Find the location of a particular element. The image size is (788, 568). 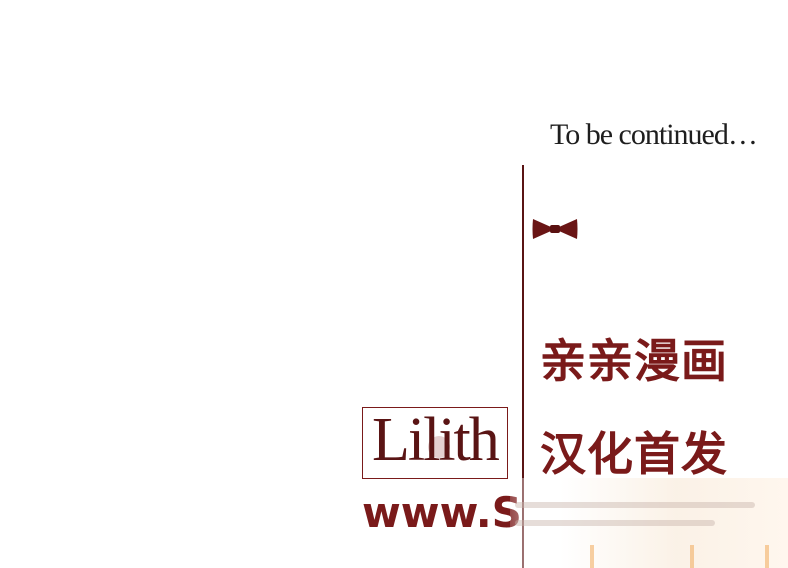

group-name-text: 亲亲漫画 is located at coordinates (634, 361).